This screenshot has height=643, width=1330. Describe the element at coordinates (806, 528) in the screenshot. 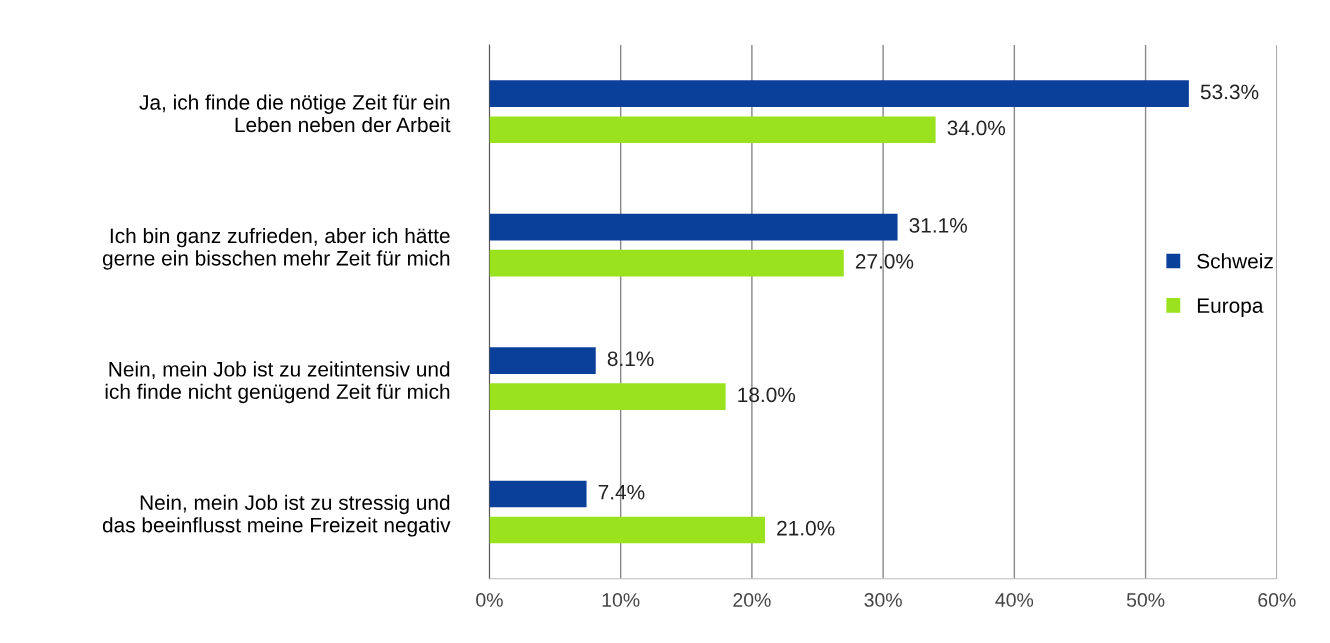

I see `data-label: 21.0%` at that location.